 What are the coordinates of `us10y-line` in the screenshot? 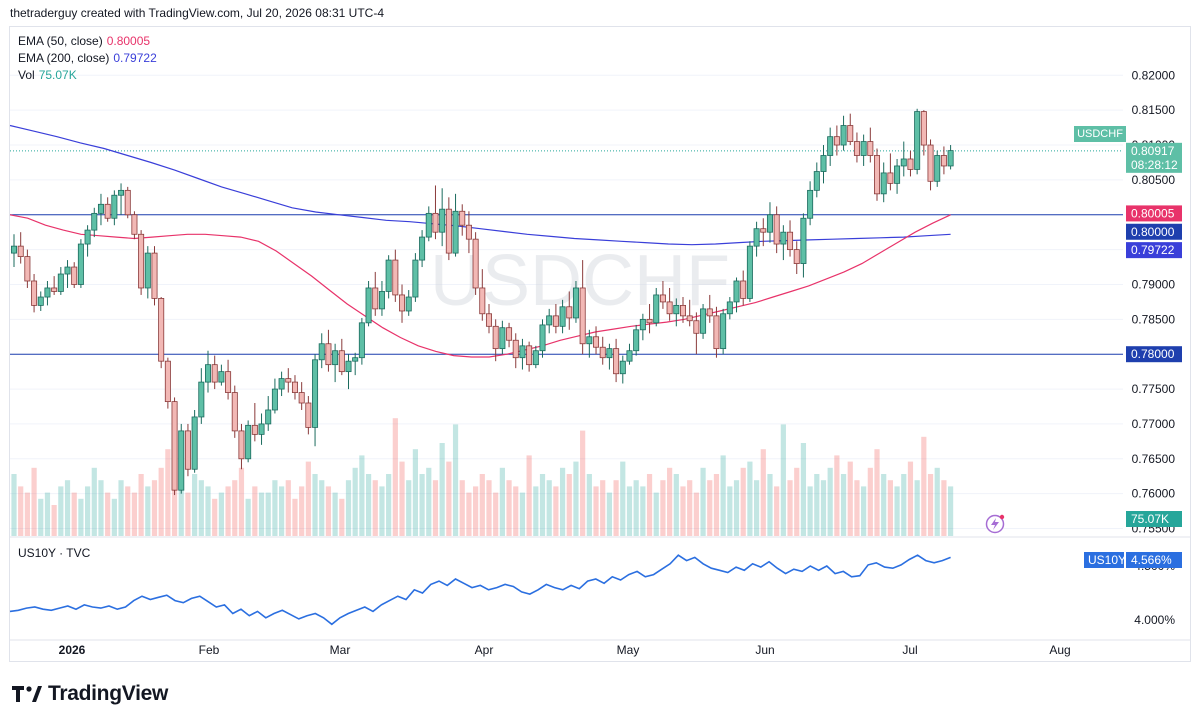 It's located at (480, 590).